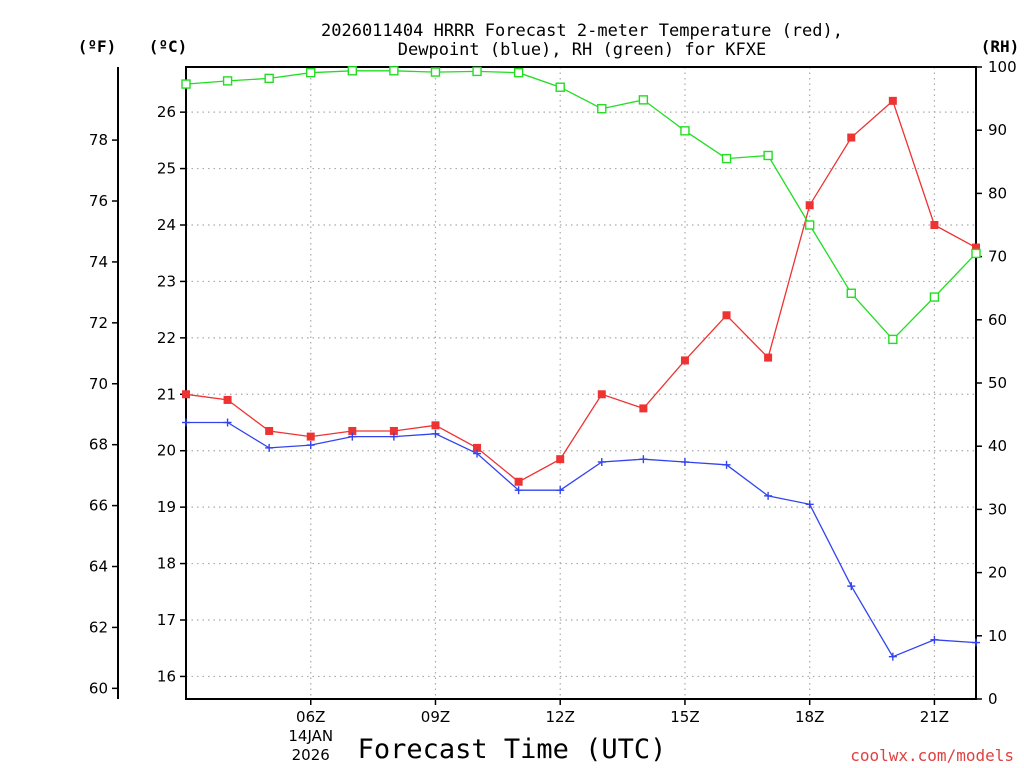 The height and width of the screenshot is (768, 1024). I want to click on celsius-tick-label: 26, so click(166, 112).